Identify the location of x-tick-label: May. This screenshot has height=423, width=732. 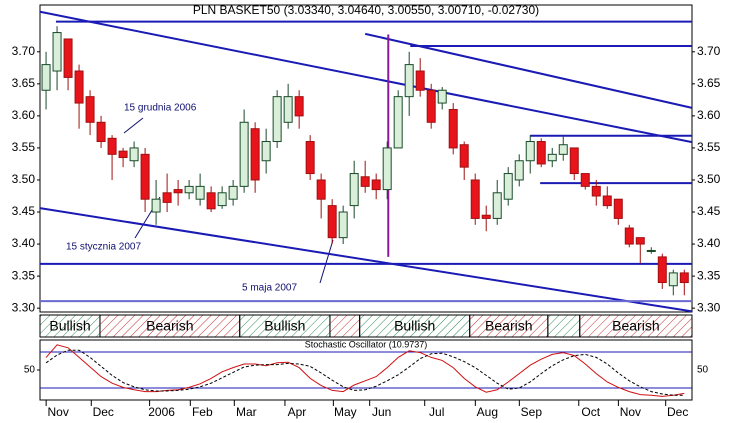
(345, 412).